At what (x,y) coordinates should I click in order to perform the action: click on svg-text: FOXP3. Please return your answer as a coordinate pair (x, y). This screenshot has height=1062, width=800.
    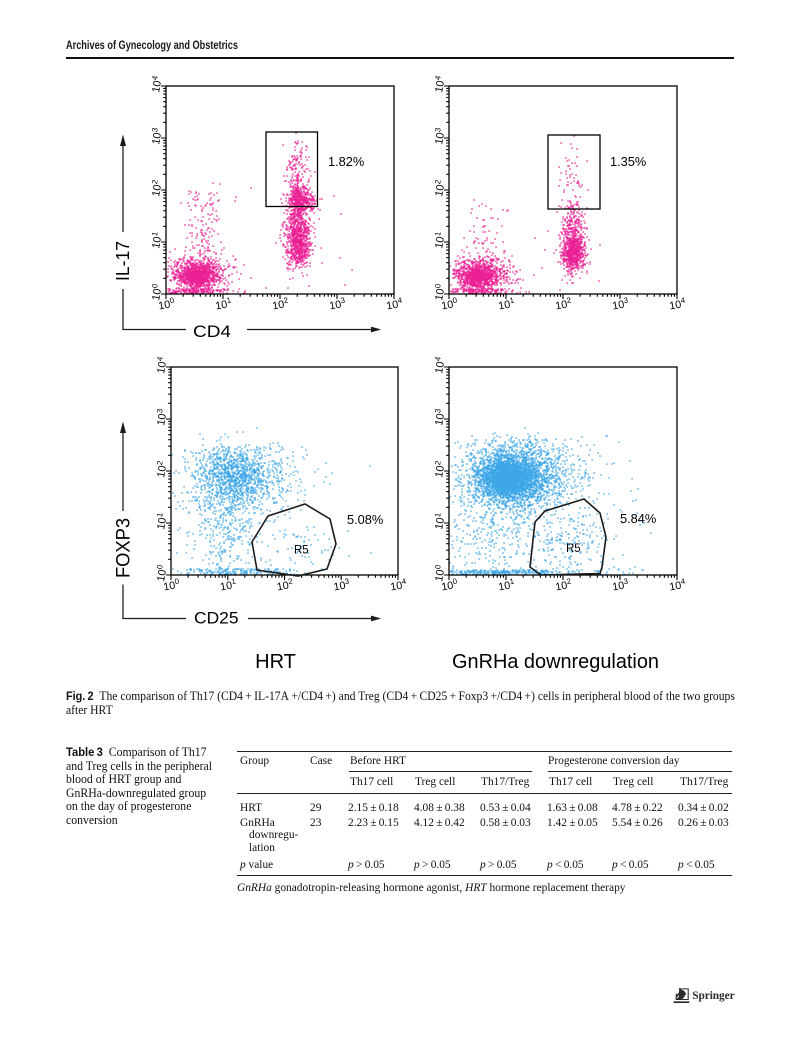
    Looking at the image, I should click on (124, 548).